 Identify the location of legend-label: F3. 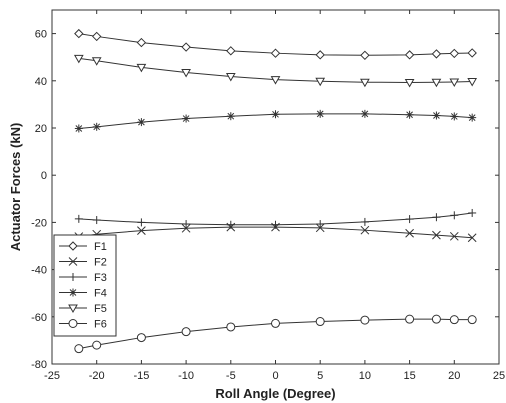
(100, 278).